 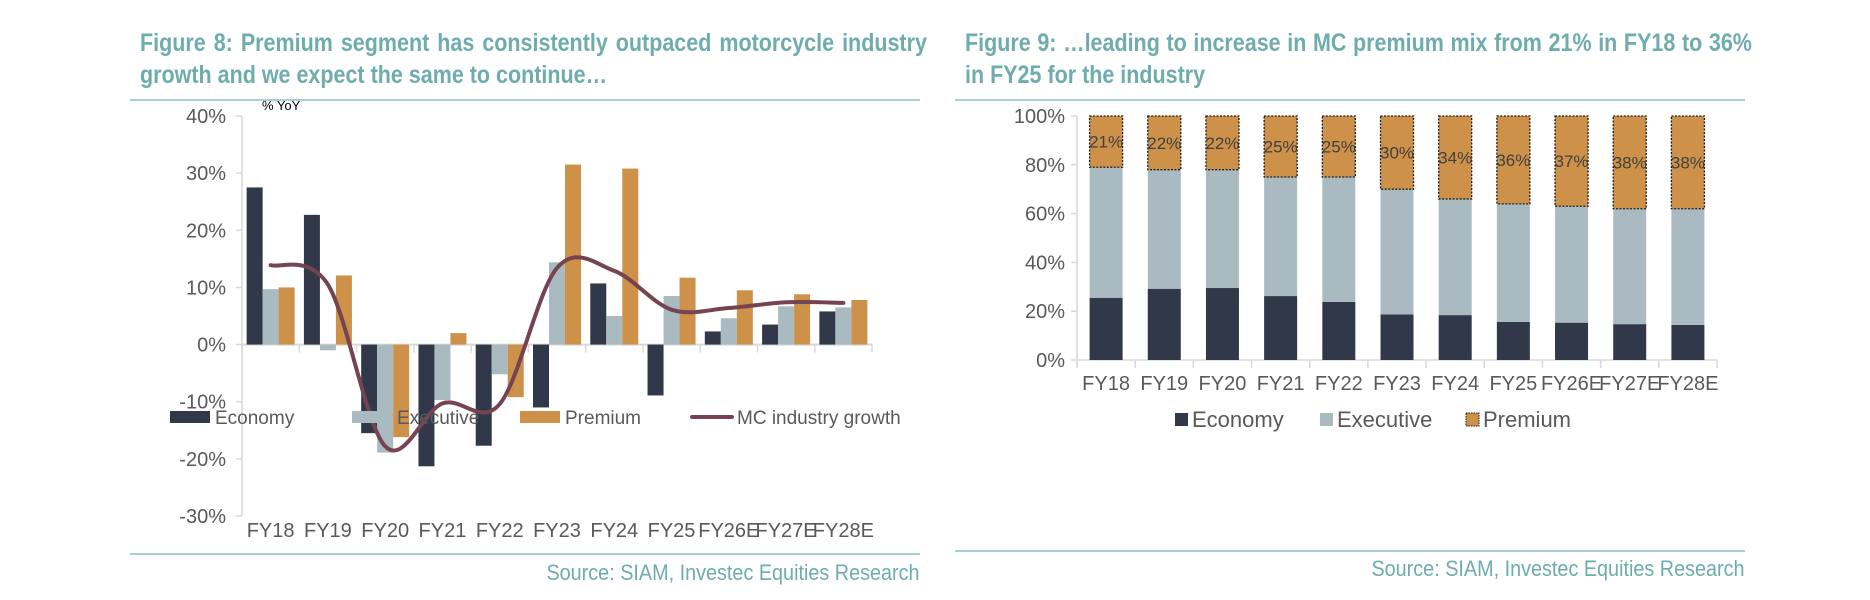 What do you see at coordinates (206, 288) in the screenshot?
I see `y-tick-label: 10%` at bounding box center [206, 288].